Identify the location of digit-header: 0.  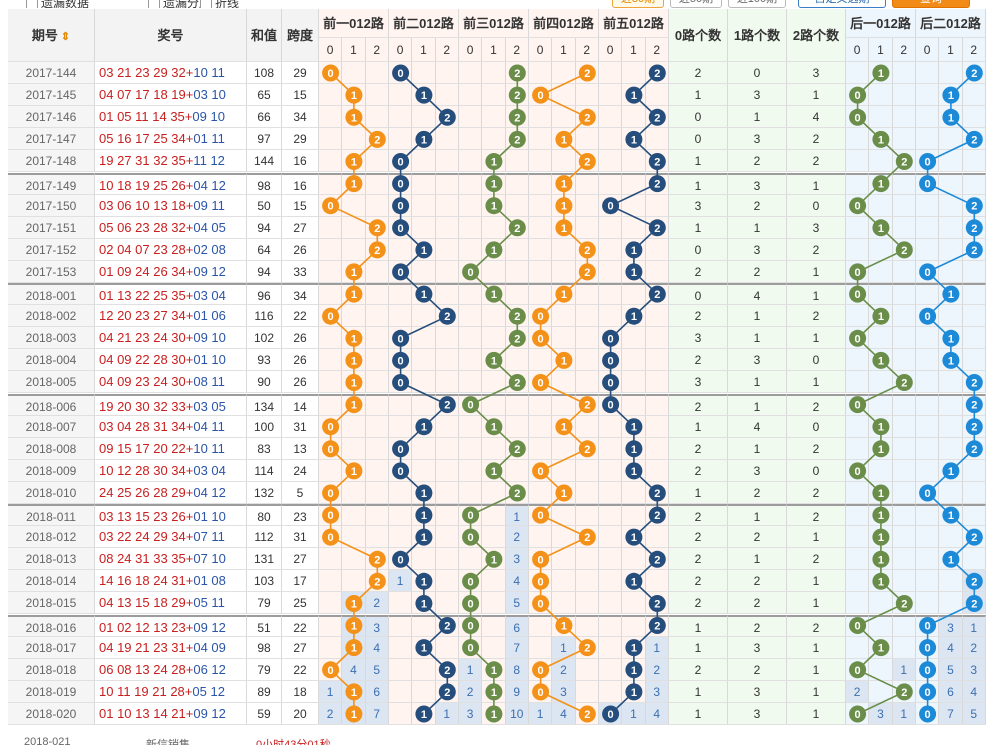
(858, 50).